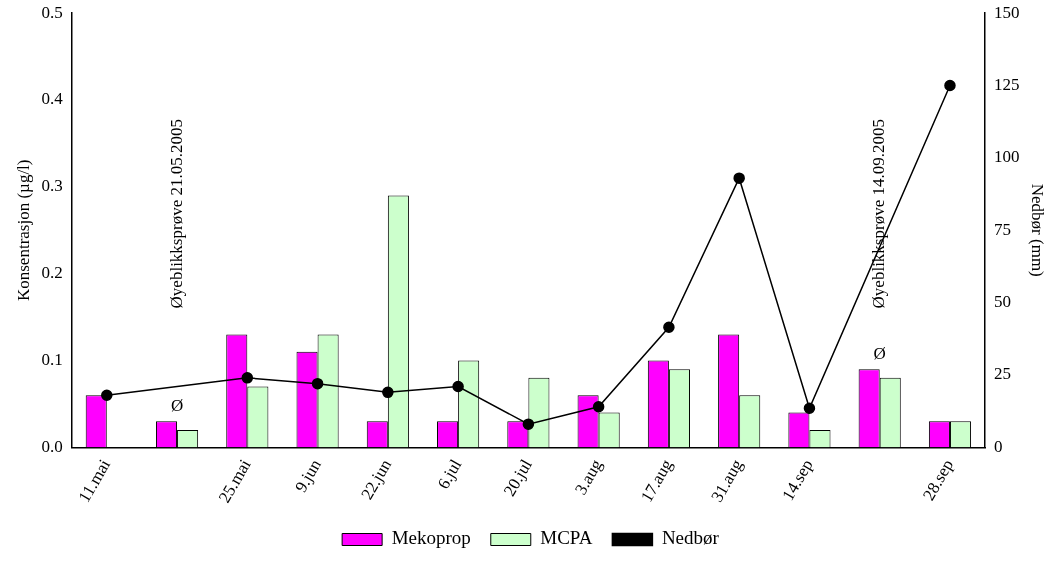  I want to click on legend-label: Mekoprop, so click(431, 538).